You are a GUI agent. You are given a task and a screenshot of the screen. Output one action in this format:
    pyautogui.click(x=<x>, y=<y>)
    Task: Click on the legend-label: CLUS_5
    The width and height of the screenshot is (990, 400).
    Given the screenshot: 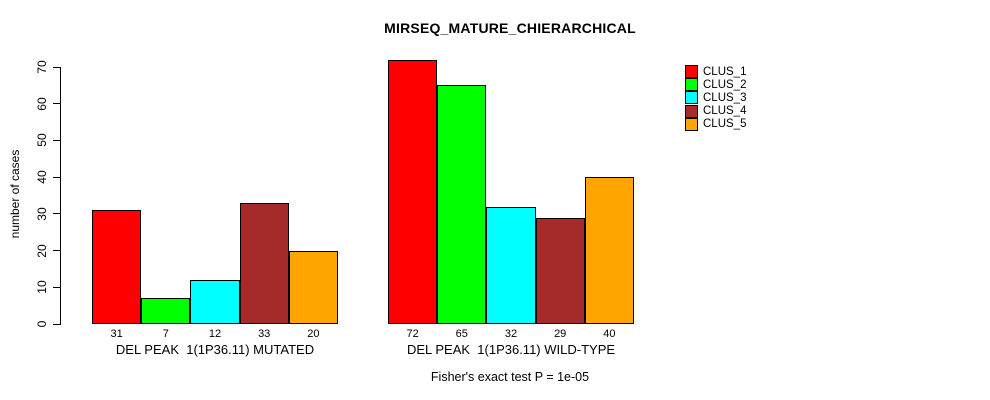 What is the action you would take?
    pyautogui.click(x=725, y=124)
    